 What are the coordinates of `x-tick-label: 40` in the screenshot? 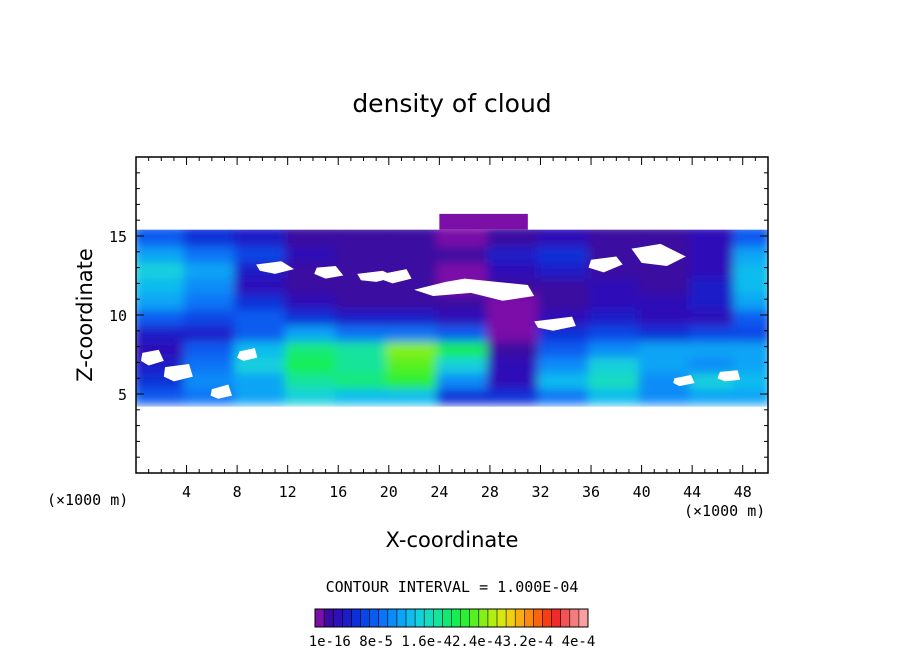 It's located at (642, 492).